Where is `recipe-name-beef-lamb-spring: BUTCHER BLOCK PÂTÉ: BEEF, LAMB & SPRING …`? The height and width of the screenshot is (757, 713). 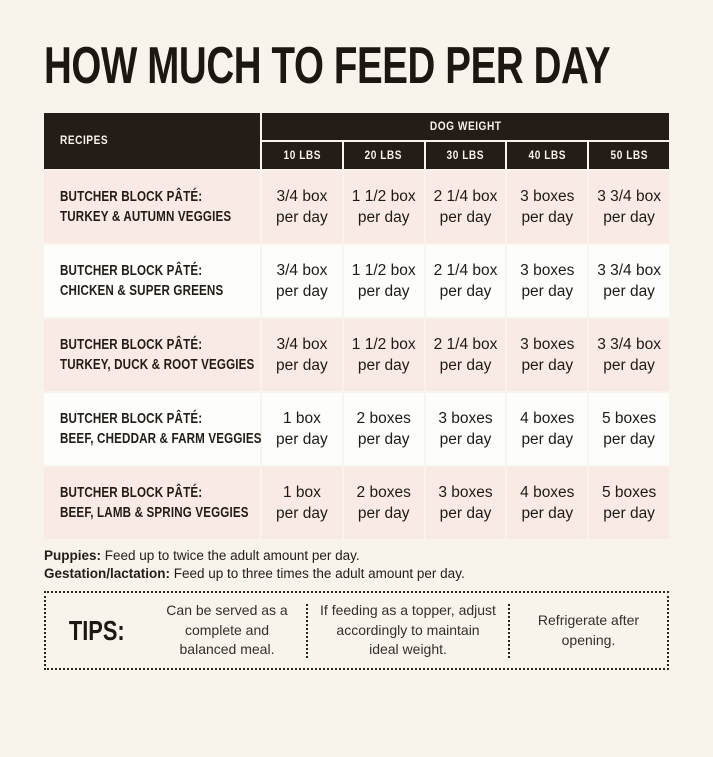
recipe-name-beef-lamb-spring: BUTCHER BLOCK PÂTÉ: BEEF, LAMB & SPRING … is located at coordinates (152, 503).